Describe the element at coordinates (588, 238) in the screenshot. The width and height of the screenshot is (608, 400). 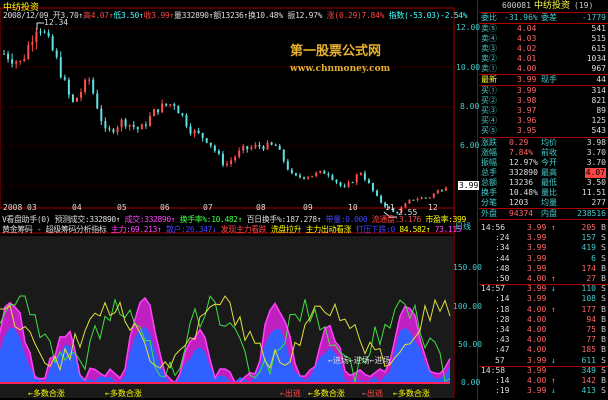
I see `tick-volume: 157` at that location.